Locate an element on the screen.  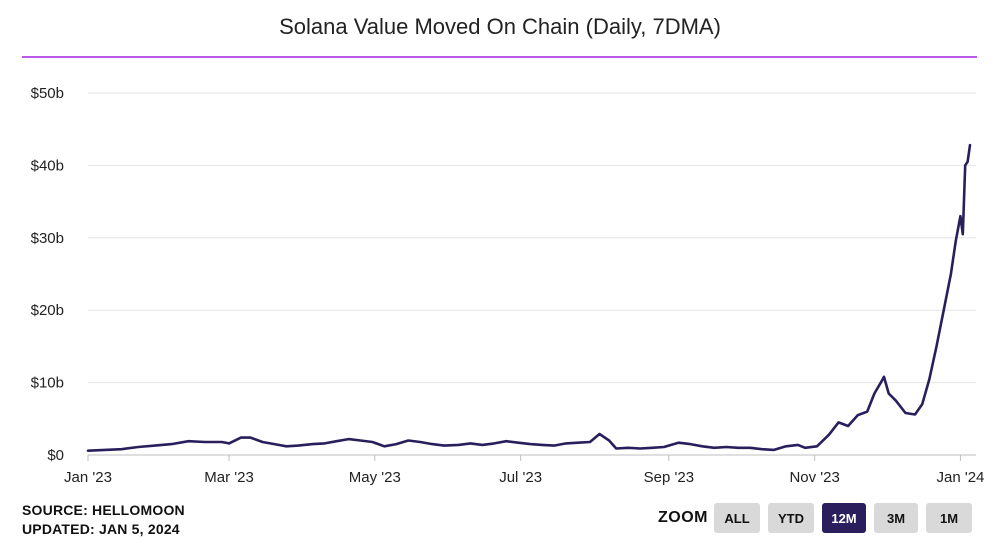
y-tick-label: $0 is located at coordinates (55, 455).